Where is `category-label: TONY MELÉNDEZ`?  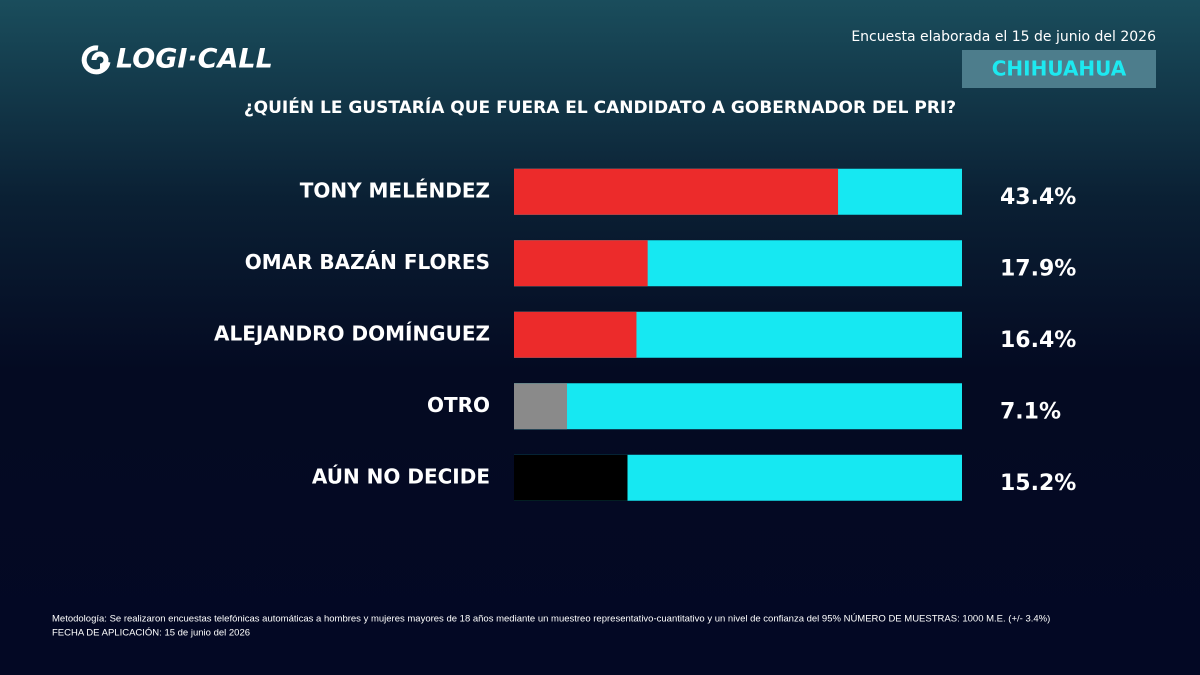 category-label: TONY MELÉNDEZ is located at coordinates (395, 190).